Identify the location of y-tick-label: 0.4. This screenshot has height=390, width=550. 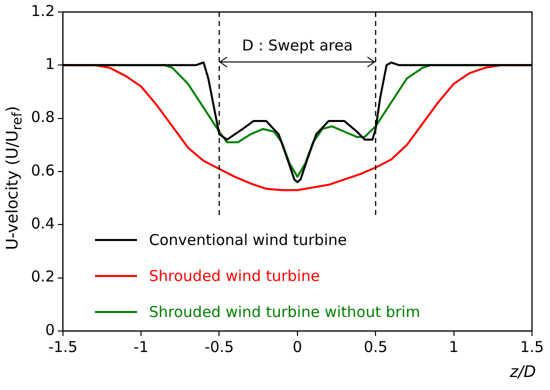
(42, 223).